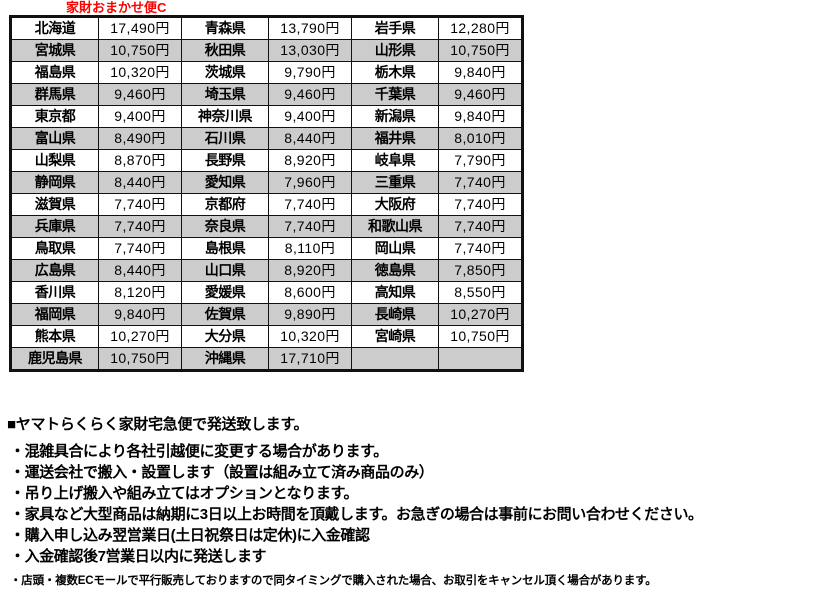  What do you see at coordinates (225, 116) in the screenshot?
I see `prefecture-cell: 神奈川県` at bounding box center [225, 116].